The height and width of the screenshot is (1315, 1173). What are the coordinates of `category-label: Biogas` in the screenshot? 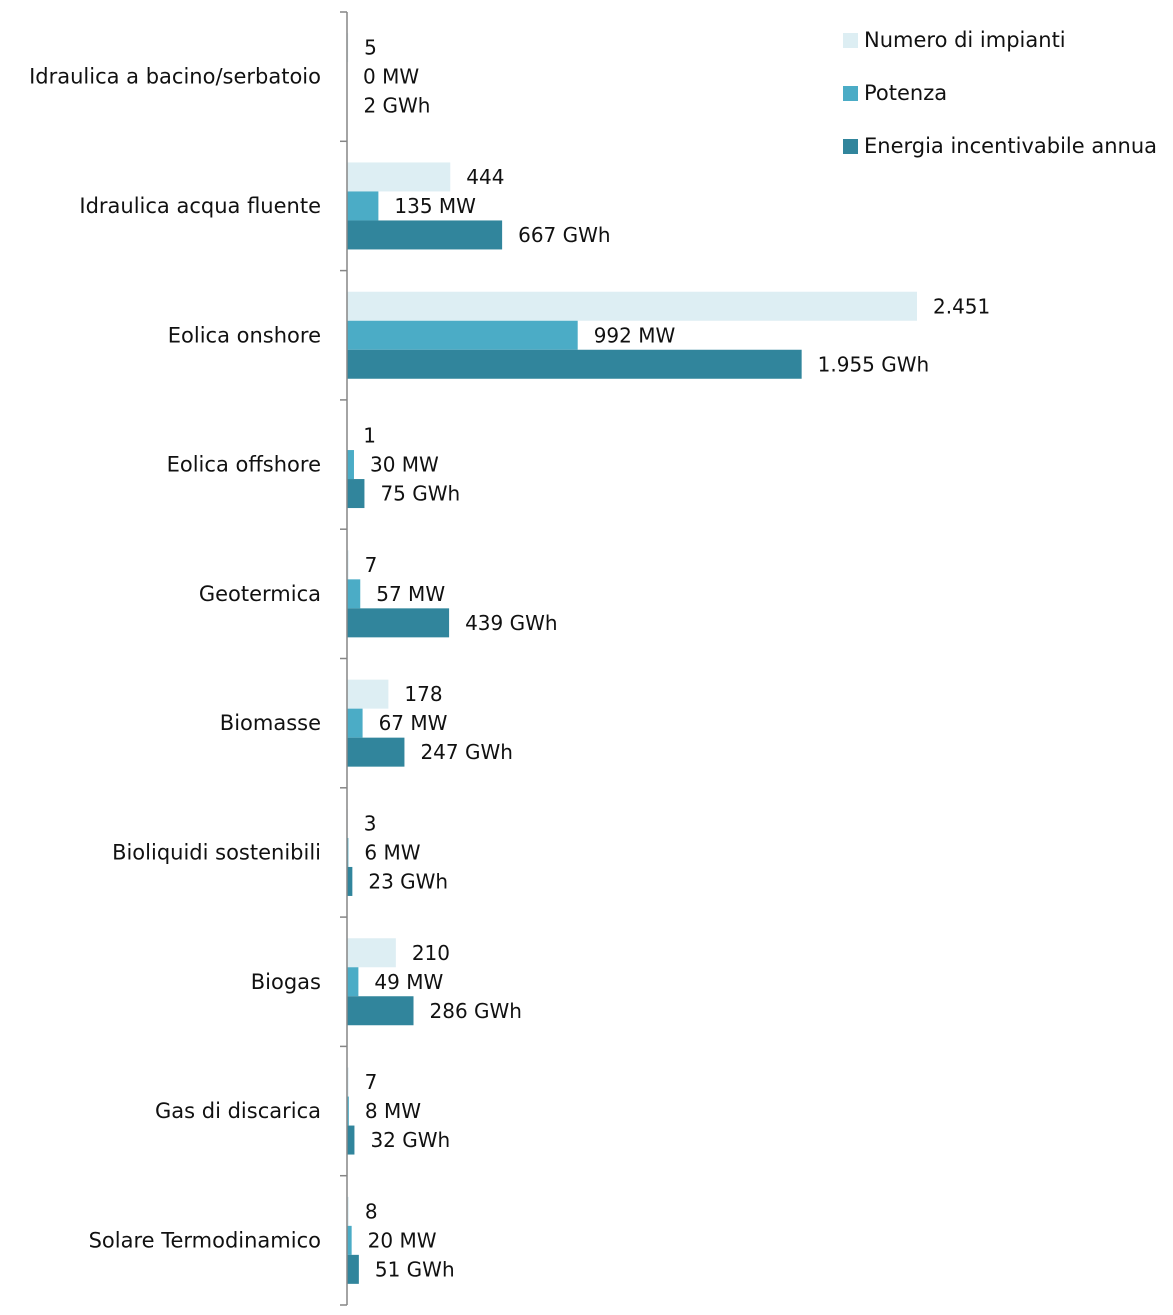 It's located at (286, 982).